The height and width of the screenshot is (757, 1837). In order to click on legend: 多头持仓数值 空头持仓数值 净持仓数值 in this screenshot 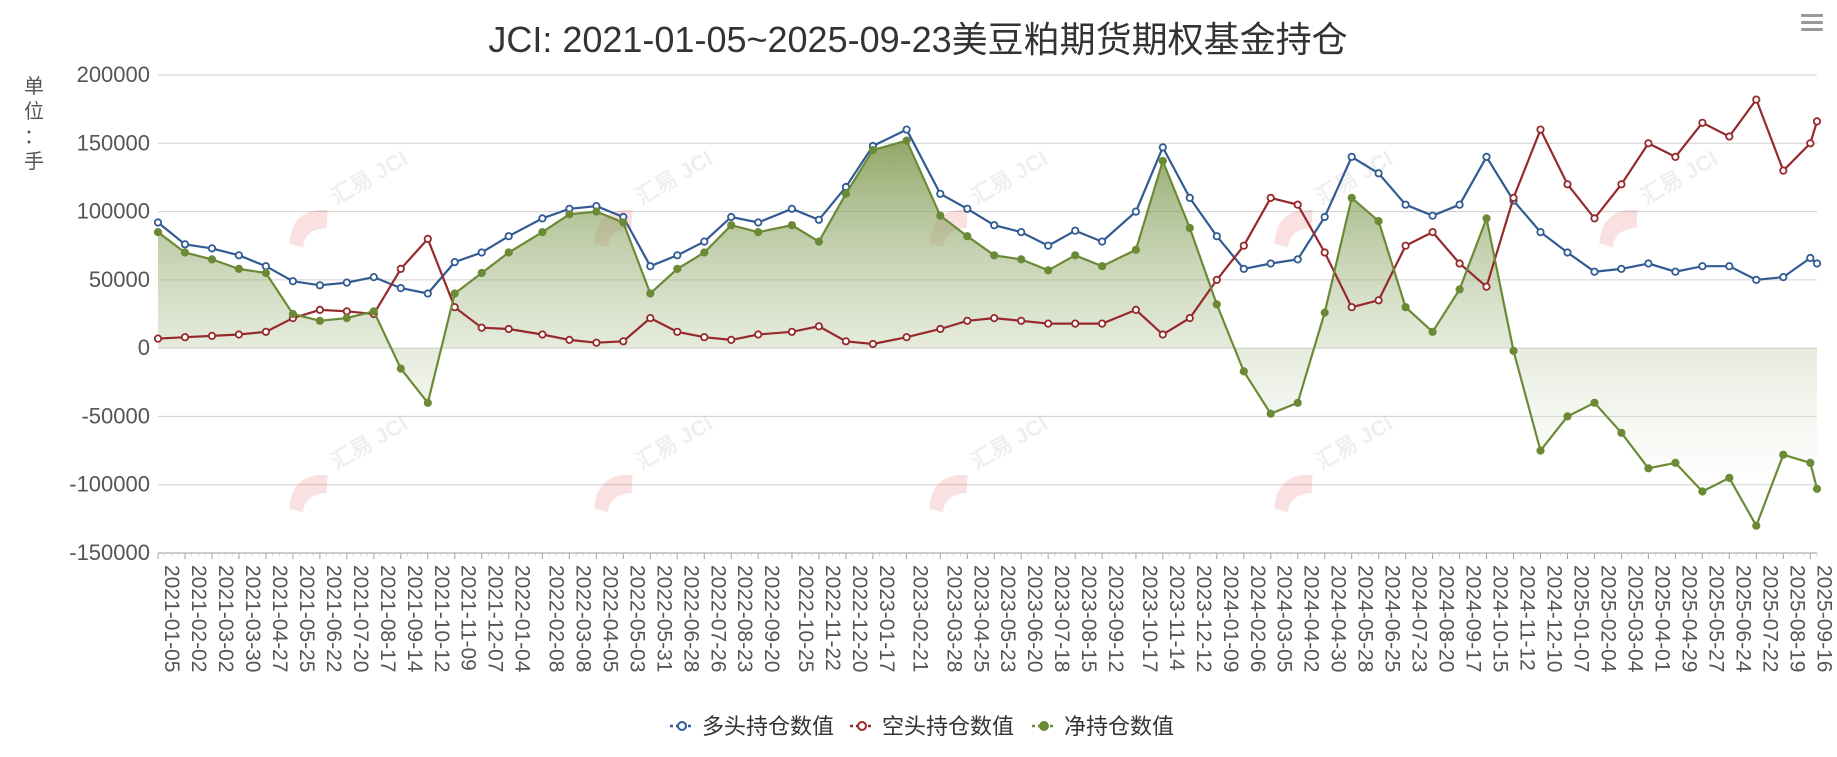, I will do `click(922, 726)`.